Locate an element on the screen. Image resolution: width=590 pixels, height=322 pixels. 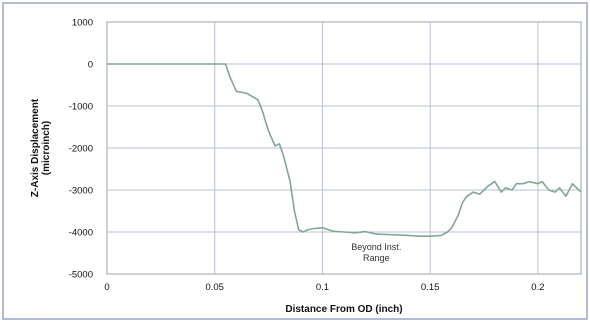
y-axis-unit-label: (microinch) is located at coordinates (46, 148).